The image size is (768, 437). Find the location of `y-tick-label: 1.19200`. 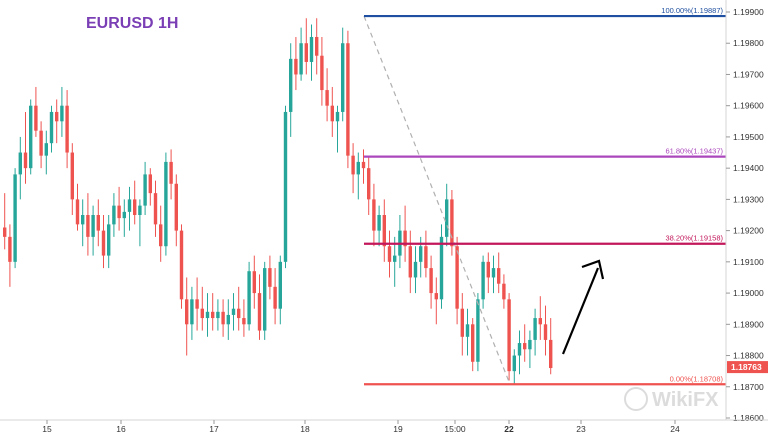

y-tick-label: 1.19200 is located at coordinates (748, 231).